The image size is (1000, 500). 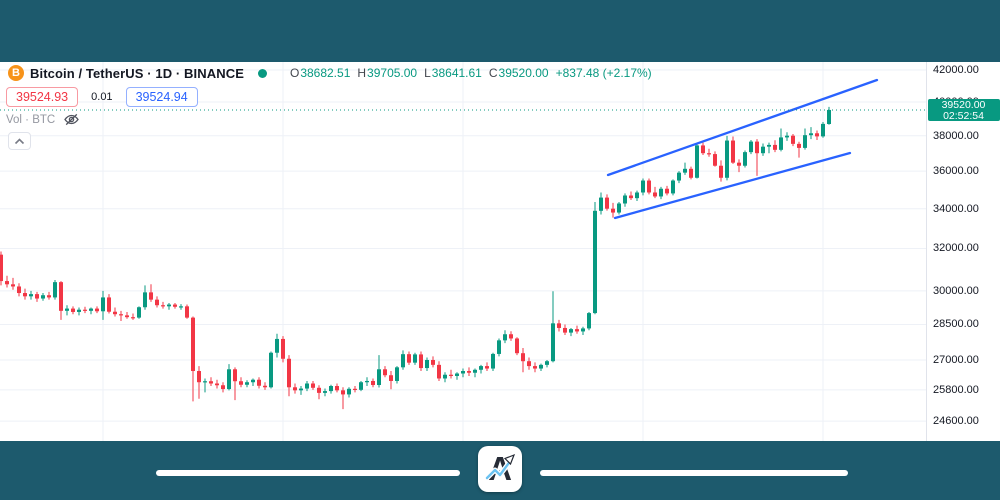 I want to click on open-label: O, so click(x=294, y=73).